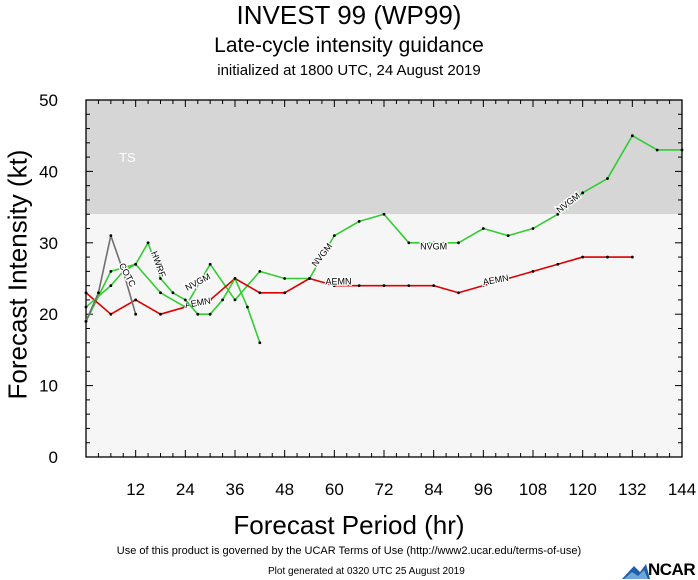 Image resolution: width=698 pixels, height=580 pixels. What do you see at coordinates (135, 489) in the screenshot?
I see `x-tick-label: 12` at bounding box center [135, 489].